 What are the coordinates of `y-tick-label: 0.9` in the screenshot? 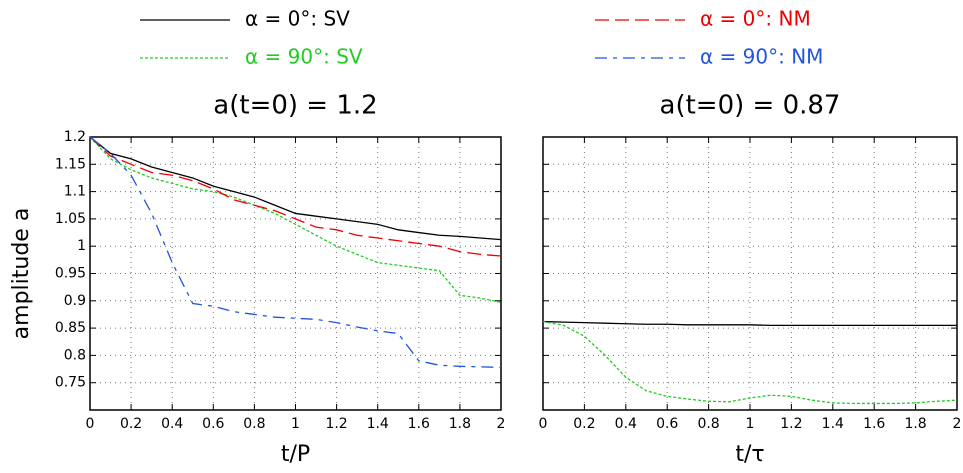 It's located at (75, 301).